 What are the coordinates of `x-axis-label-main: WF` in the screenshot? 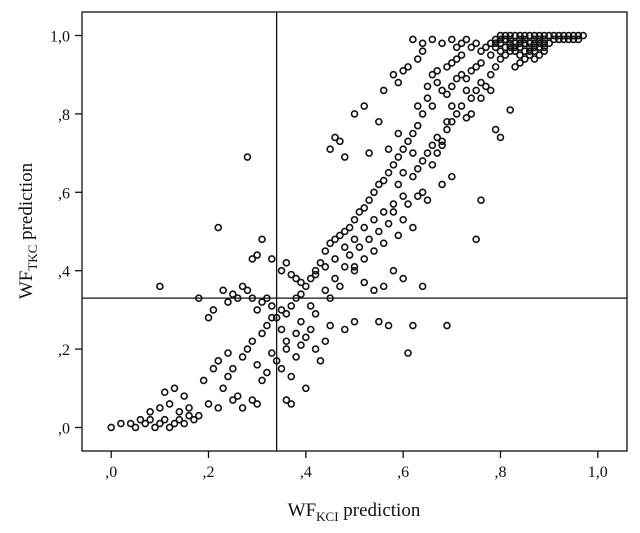 It's located at (302, 510).